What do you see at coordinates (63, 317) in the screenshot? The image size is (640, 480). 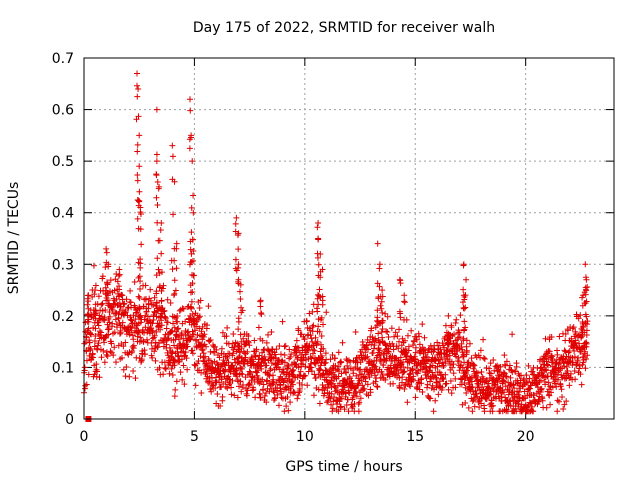 I see `y-tick-label: 0.2` at bounding box center [63, 317].